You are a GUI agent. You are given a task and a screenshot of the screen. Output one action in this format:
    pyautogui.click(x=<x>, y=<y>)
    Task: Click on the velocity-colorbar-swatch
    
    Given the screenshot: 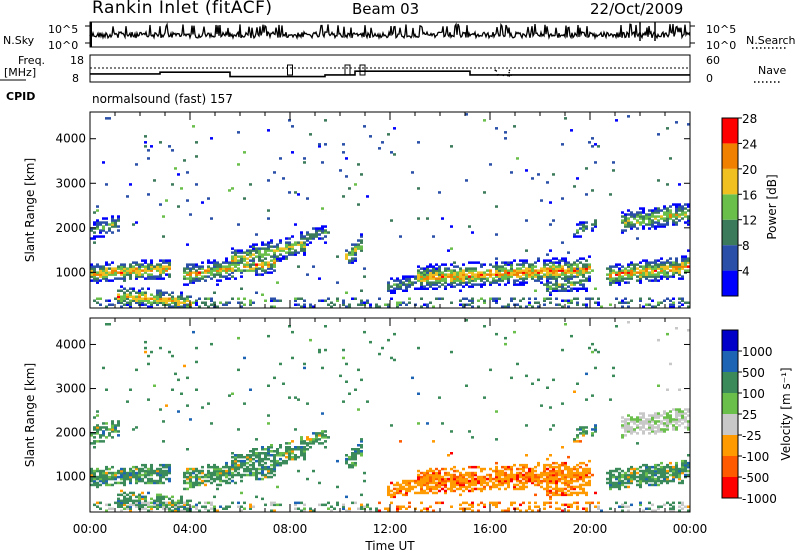 What is the action you would take?
    pyautogui.click(x=730, y=487)
    